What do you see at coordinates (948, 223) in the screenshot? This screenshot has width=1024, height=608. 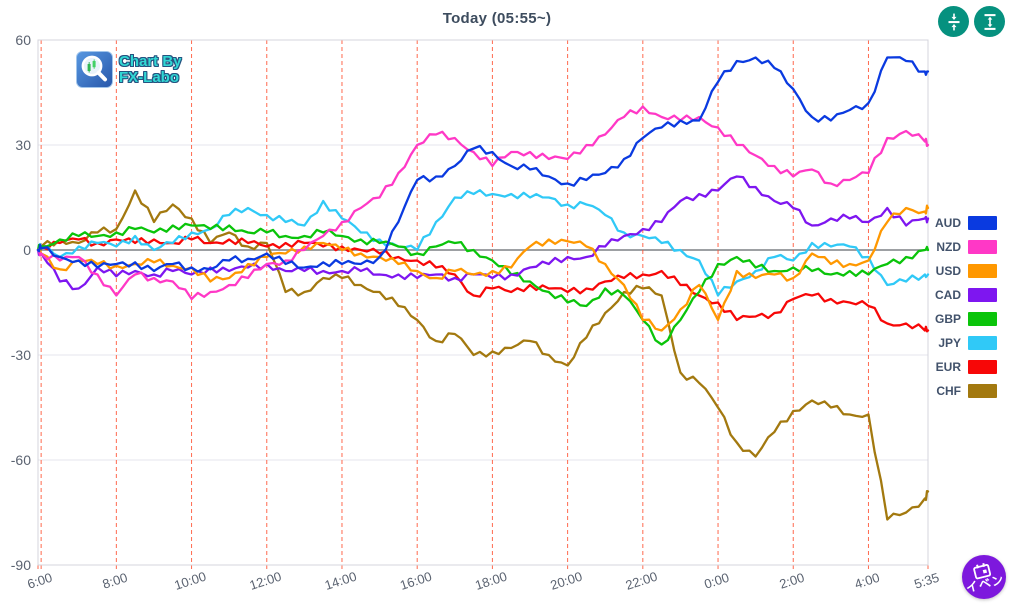 I see `legend-label: AUD` at bounding box center [948, 223].